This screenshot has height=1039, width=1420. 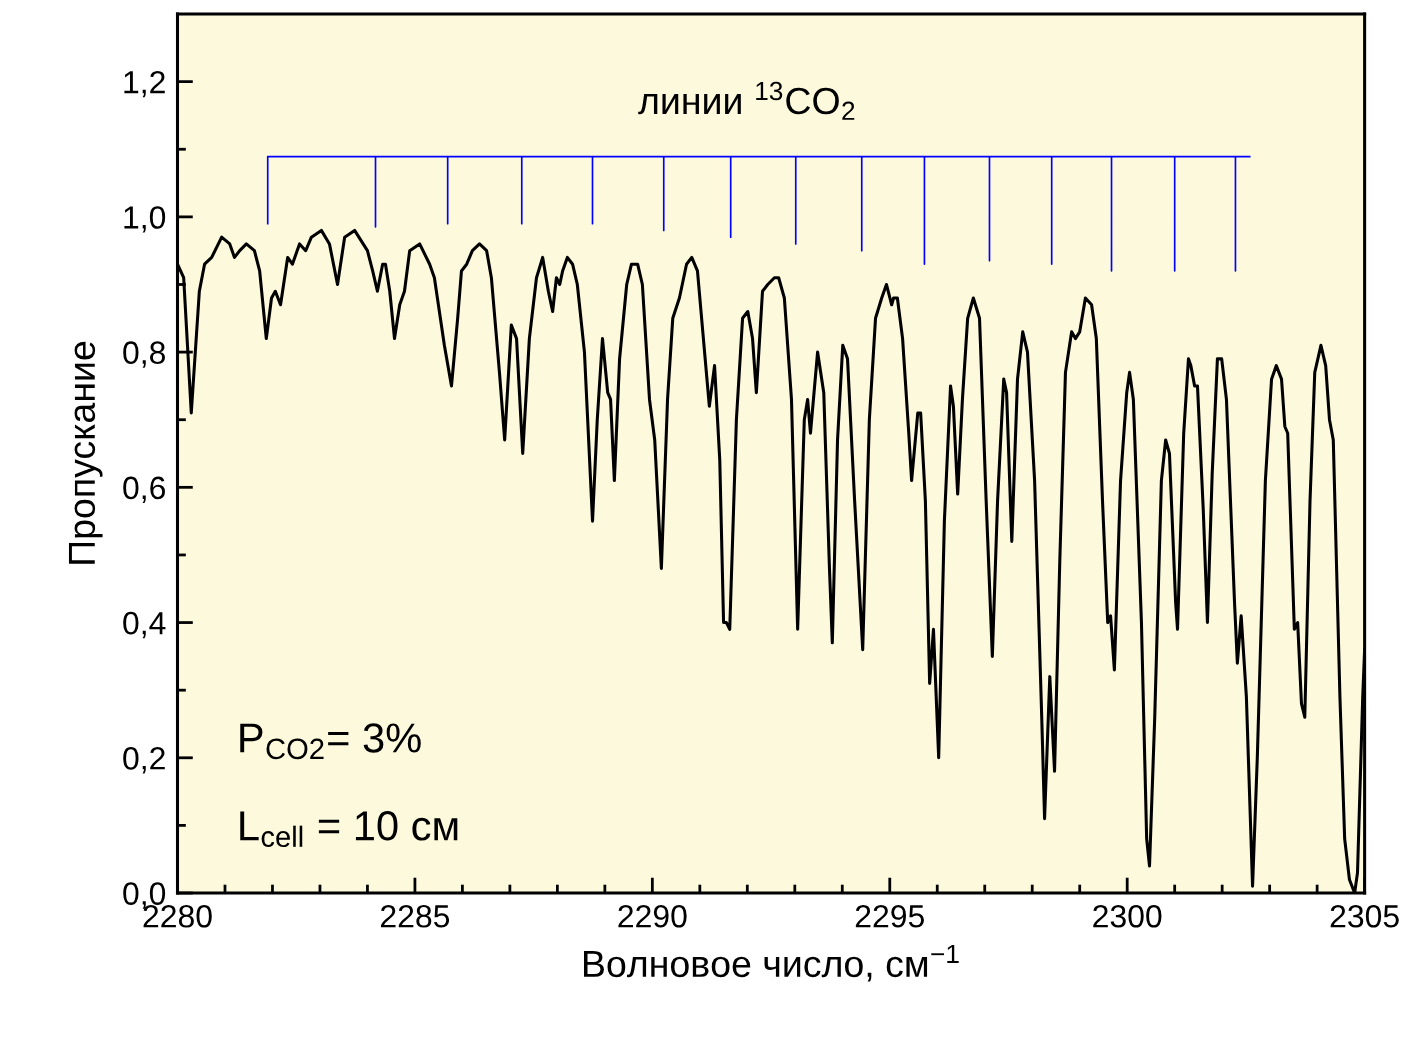 What do you see at coordinates (771, 963) in the screenshot?
I see `x-axis-title: Волновое число, см$^{−1}$` at bounding box center [771, 963].